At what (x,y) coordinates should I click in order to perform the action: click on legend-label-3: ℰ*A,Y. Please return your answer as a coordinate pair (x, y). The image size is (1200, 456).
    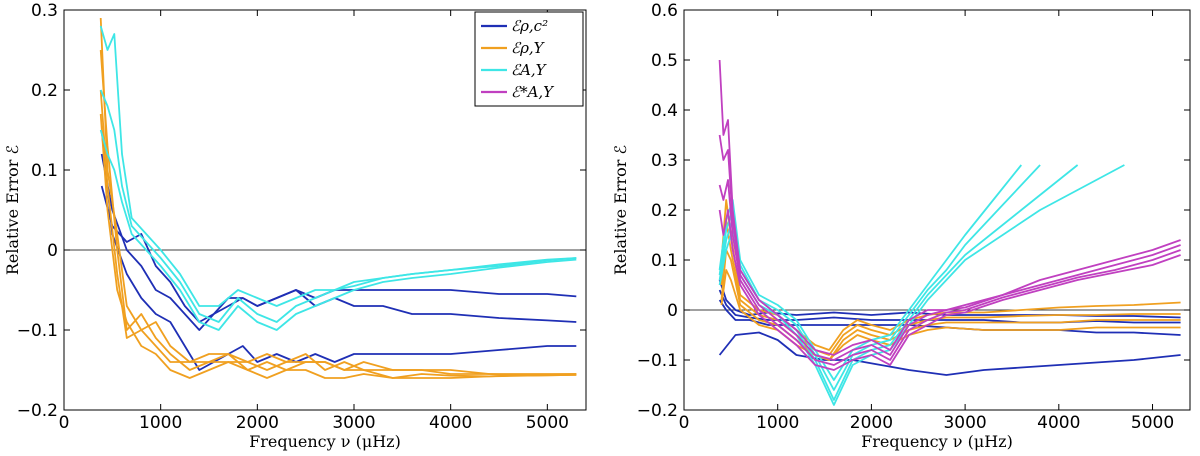
    Looking at the image, I should click on (533, 92).